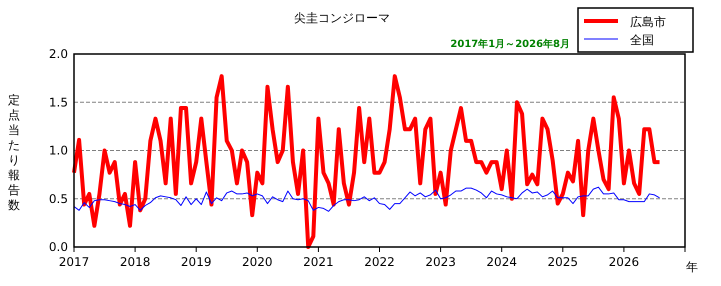 The height and width of the screenshot is (286, 721). Describe the element at coordinates (58, 151) in the screenshot. I see `y-tick-label: 1.0` at that location.